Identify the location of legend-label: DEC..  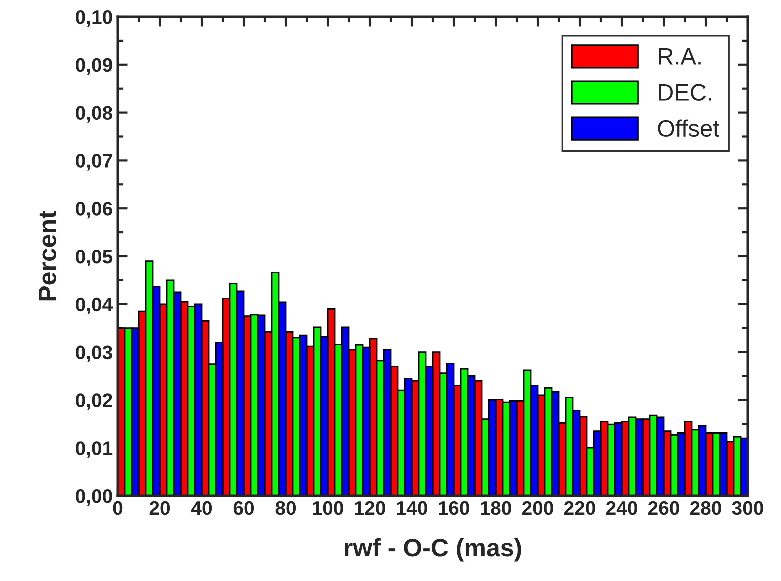
(685, 92).